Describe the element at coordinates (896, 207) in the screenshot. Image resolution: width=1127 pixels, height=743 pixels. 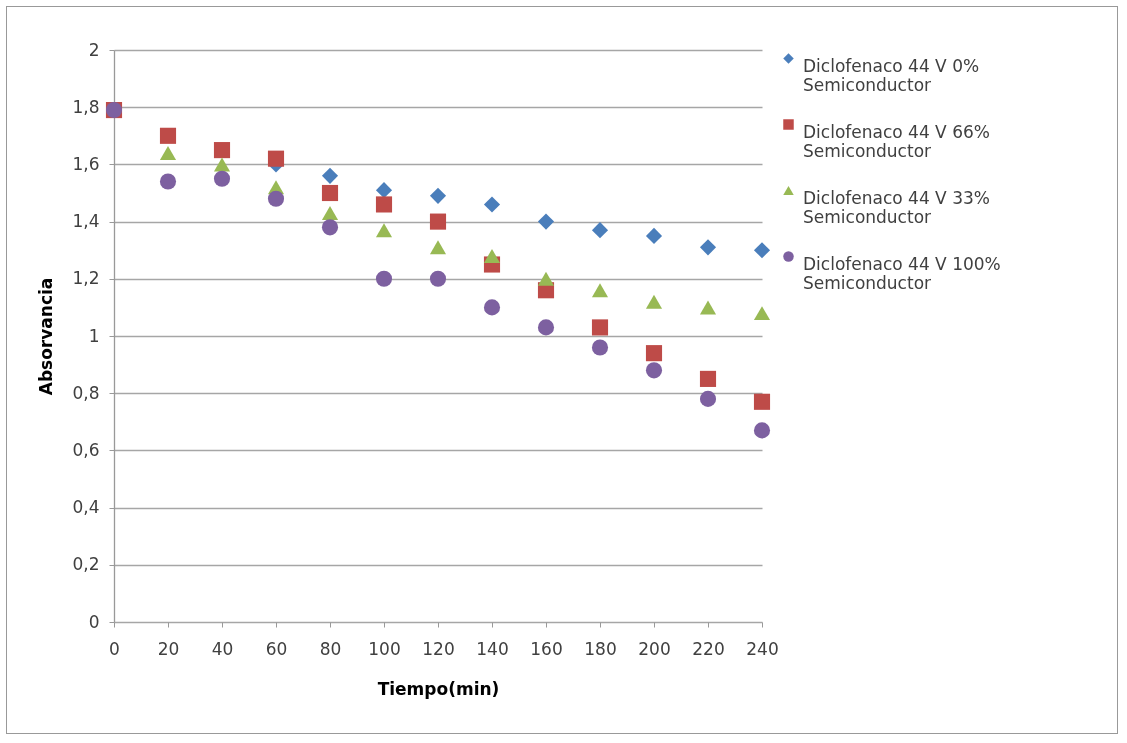
I see `legend-label: Diclofenaco 44 V 33% Semiconductor` at that location.